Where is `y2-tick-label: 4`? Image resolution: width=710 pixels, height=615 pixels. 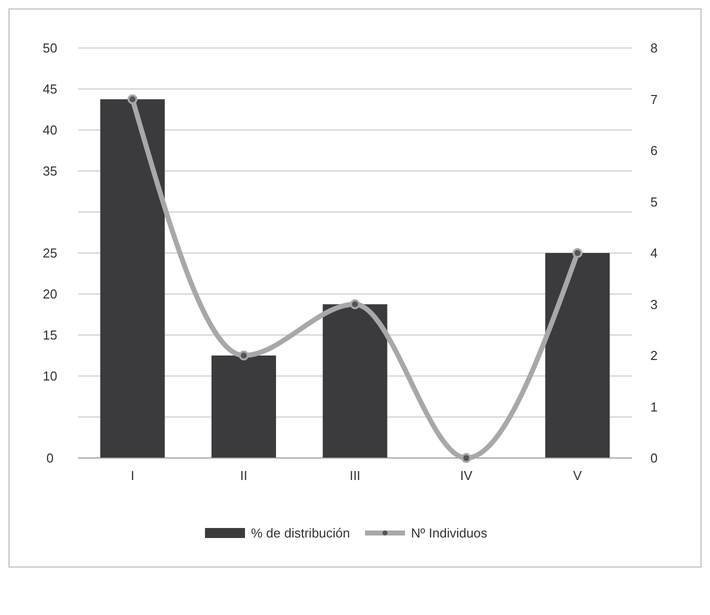
y2-tick-label: 4 is located at coordinates (654, 253).